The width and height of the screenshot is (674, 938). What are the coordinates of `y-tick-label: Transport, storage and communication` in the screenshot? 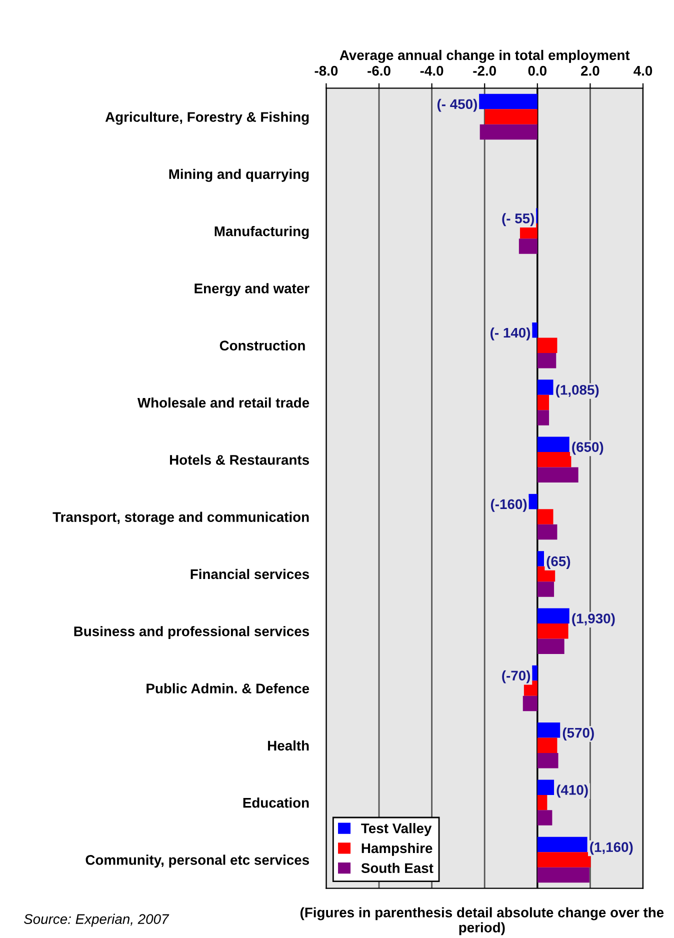 It's located at (180, 518).